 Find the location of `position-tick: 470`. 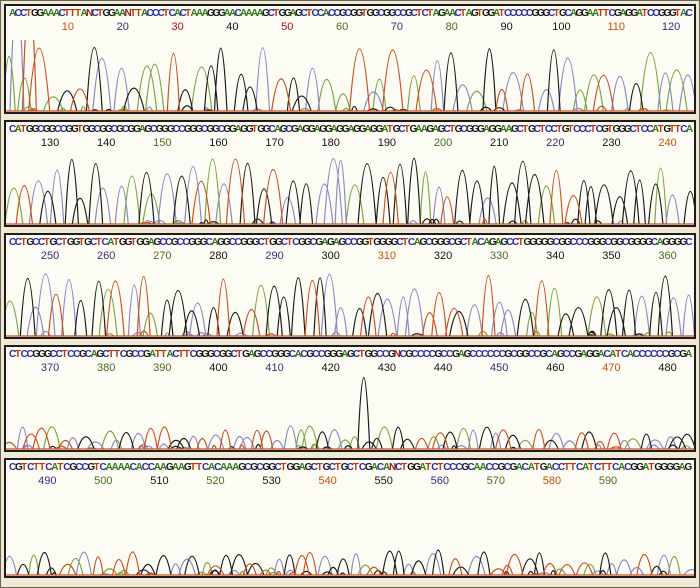

position-tick: 470 is located at coordinates (611, 368).